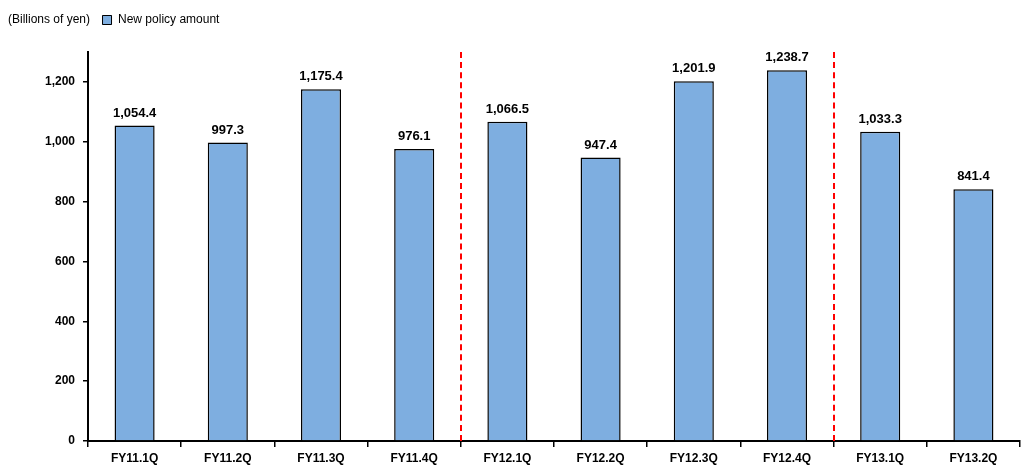  What do you see at coordinates (693, 457) in the screenshot?
I see `x-tick-label: FY12.3Q` at bounding box center [693, 457].